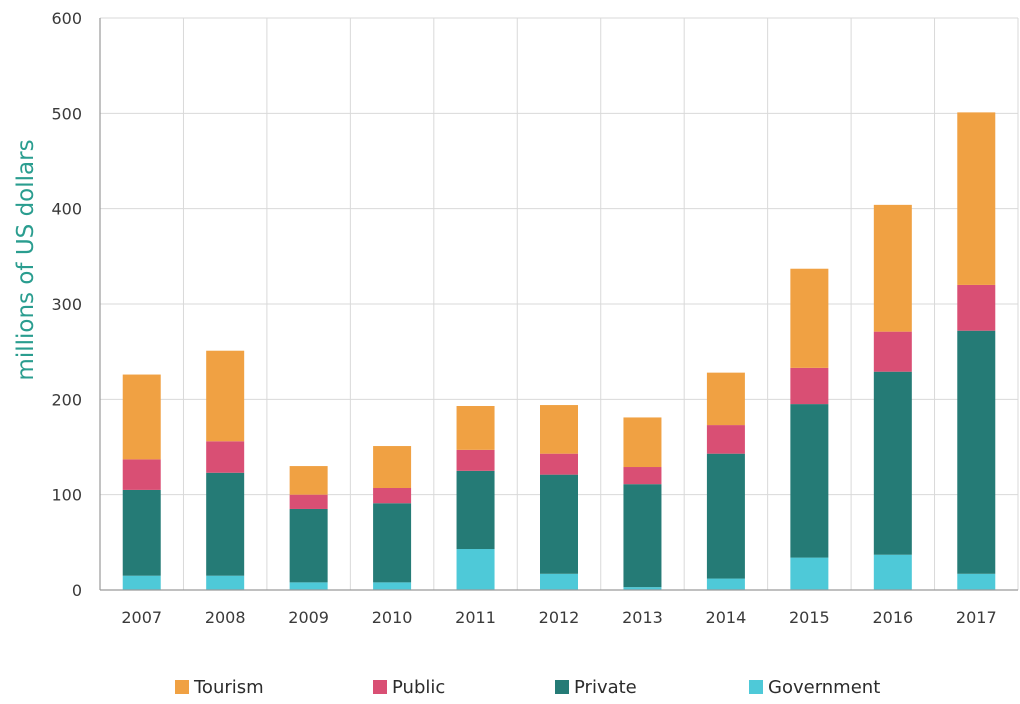  Describe the element at coordinates (892, 351) in the screenshot. I see `bar-public-2016` at that location.